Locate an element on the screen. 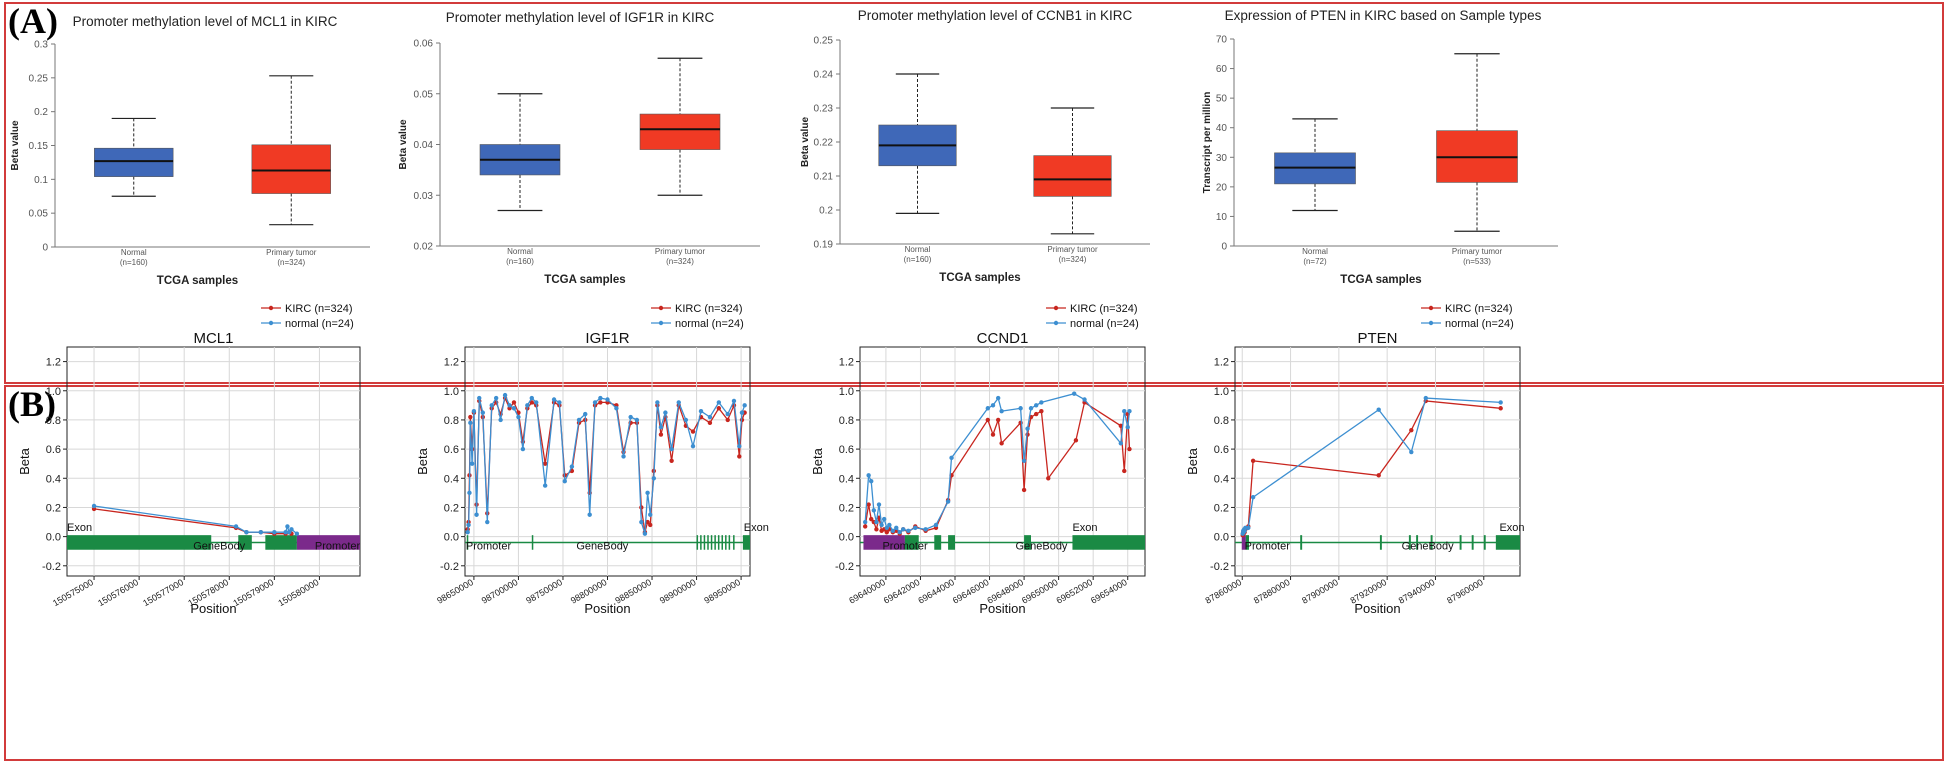 Image resolution: width=1950 pixels, height=764 pixels. x-tick-label: 69650000 is located at coordinates (1040, 591).